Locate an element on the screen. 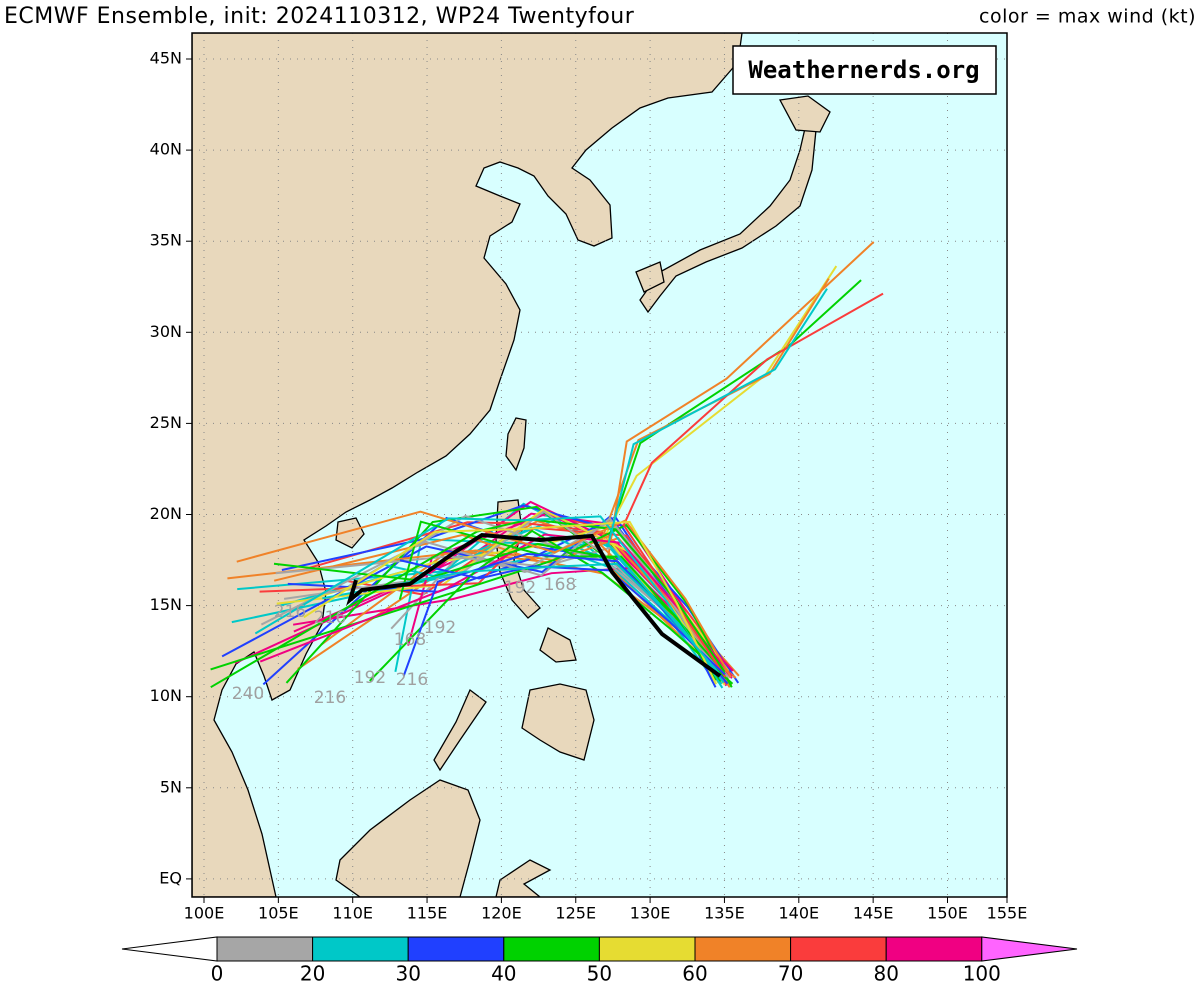 The image size is (1200, 989). colorbar-label: 30 is located at coordinates (407, 974).